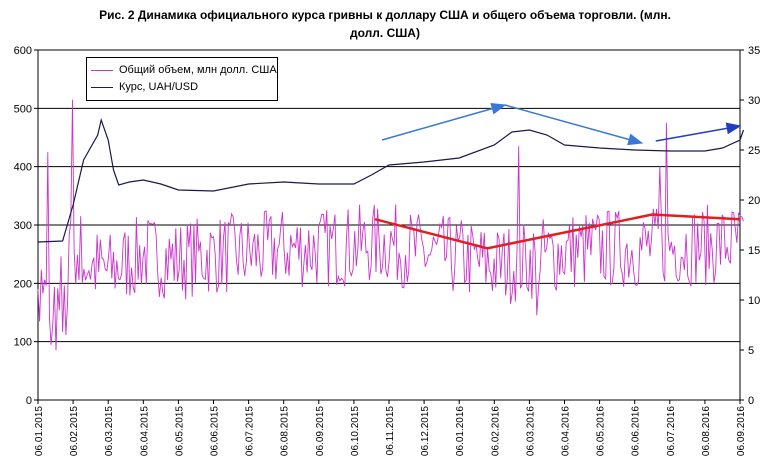 The image size is (768, 476). I want to click on y-right-tick-label: 15, so click(754, 251).